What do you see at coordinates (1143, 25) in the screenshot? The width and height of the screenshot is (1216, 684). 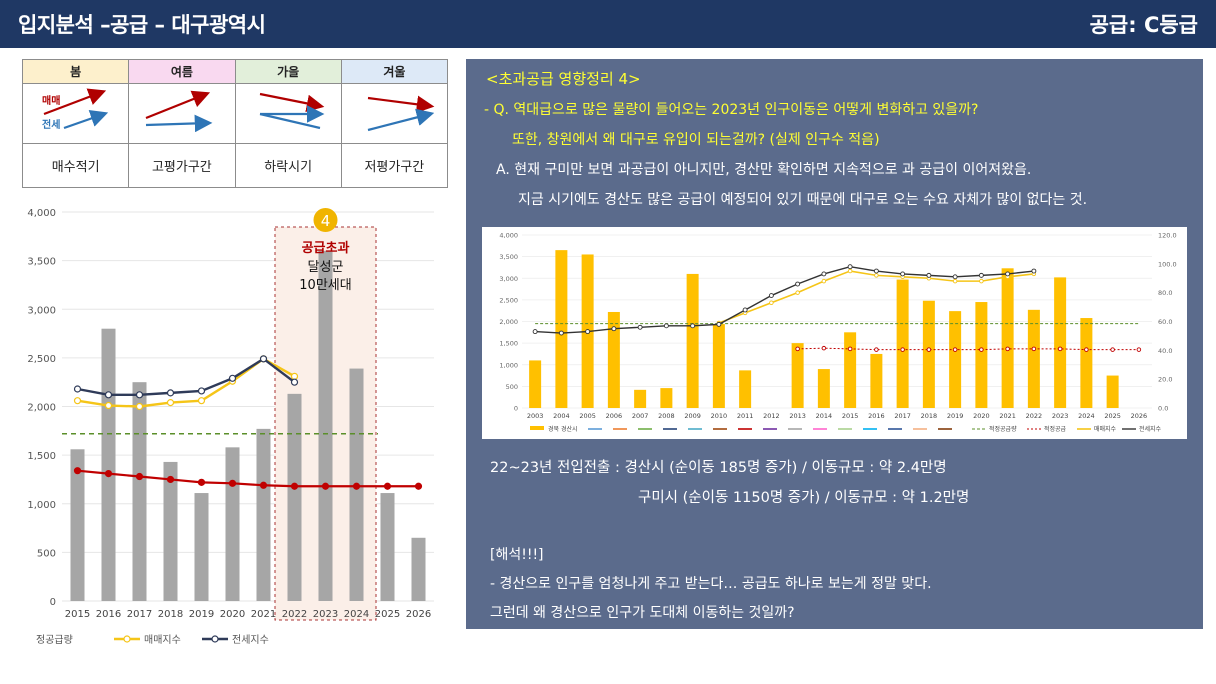 I see `grade-label: 공급: C등급` at bounding box center [1143, 25].